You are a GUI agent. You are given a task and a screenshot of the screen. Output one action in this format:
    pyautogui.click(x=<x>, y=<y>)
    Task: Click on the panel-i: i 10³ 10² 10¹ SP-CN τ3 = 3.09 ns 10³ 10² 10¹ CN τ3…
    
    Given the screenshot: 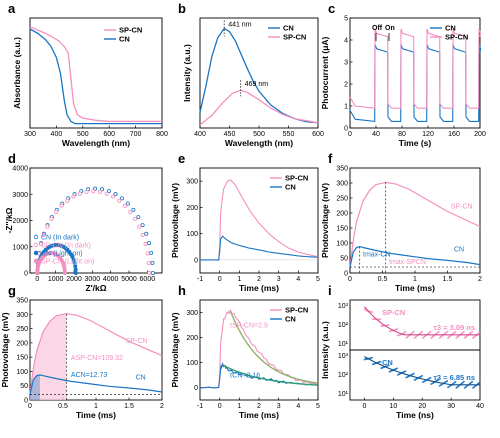 What is the action you would take?
    pyautogui.click(x=402, y=351)
    